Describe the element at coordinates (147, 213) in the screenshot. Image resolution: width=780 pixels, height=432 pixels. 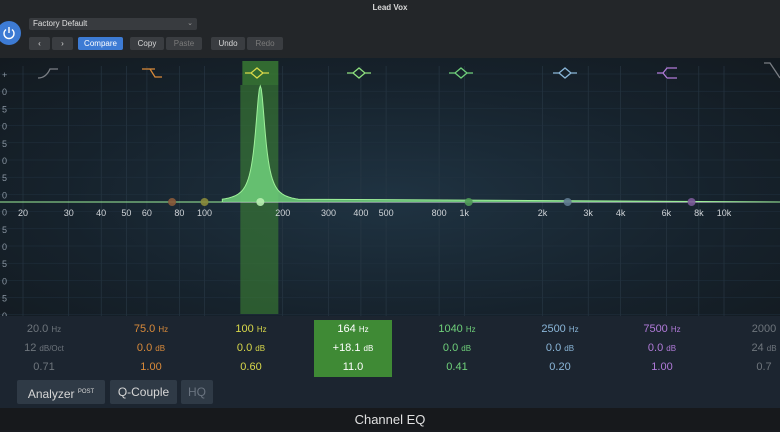
I see `frequency-label: 60` at that location.